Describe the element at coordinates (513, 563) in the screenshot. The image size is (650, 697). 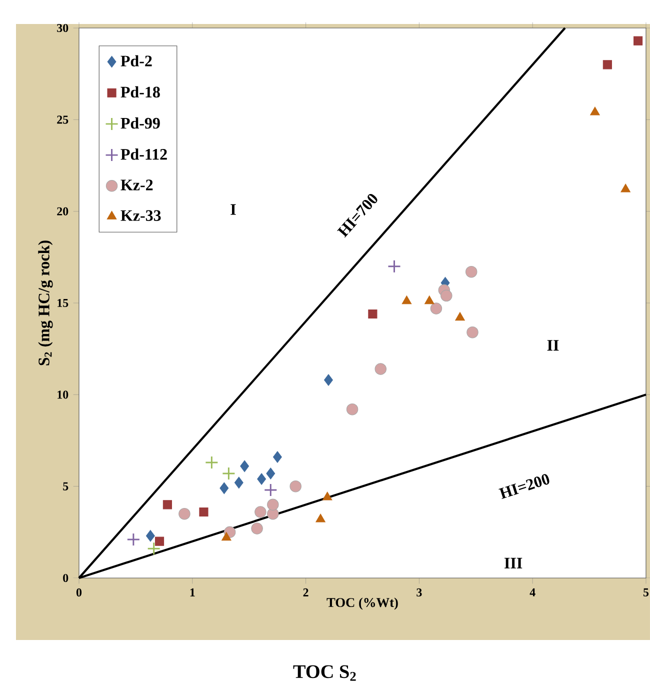
I see `annotation: III` at that location.